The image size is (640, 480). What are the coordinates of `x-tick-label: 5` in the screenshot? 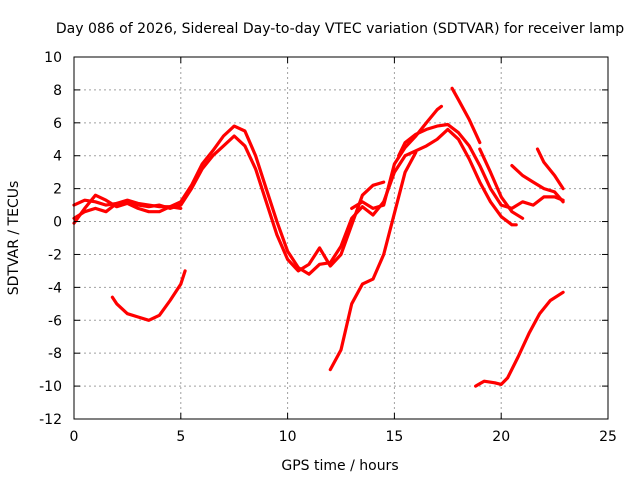 It's located at (180, 437).